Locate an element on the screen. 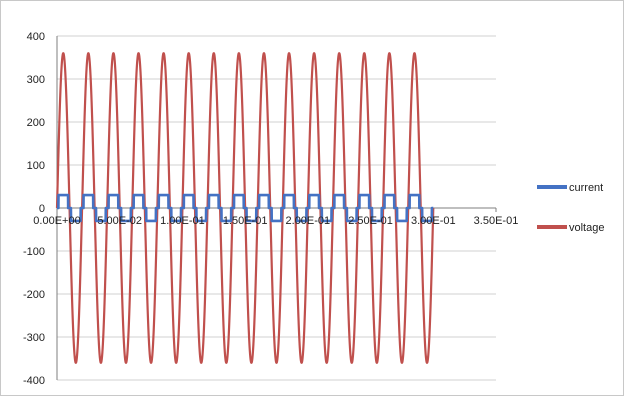 This screenshot has height=397, width=624. y-tick-label: 200 is located at coordinates (36, 123).